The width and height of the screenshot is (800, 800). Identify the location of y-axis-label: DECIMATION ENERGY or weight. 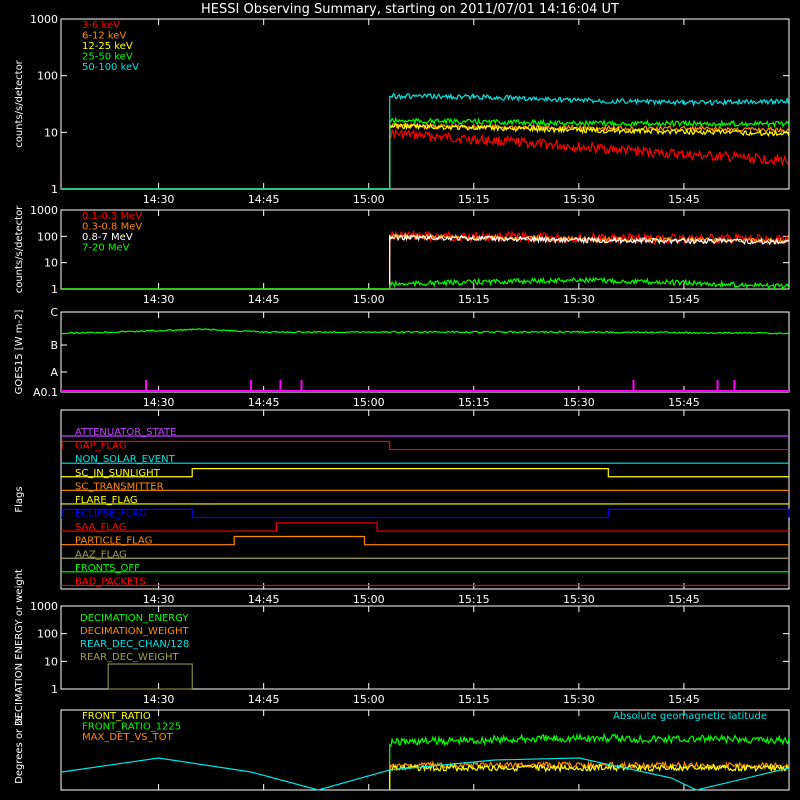
(19, 647).